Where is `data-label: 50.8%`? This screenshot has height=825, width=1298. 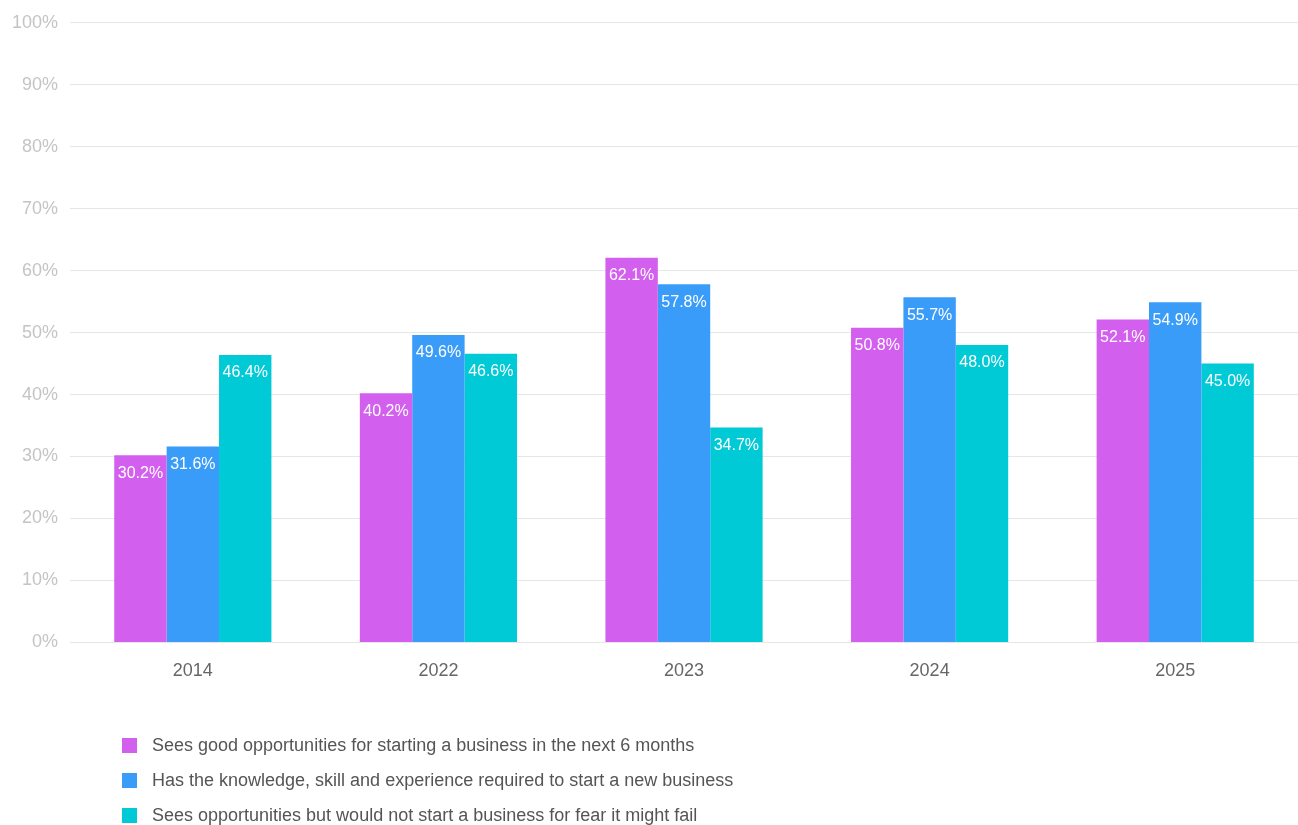
data-label: 50.8% is located at coordinates (877, 345).